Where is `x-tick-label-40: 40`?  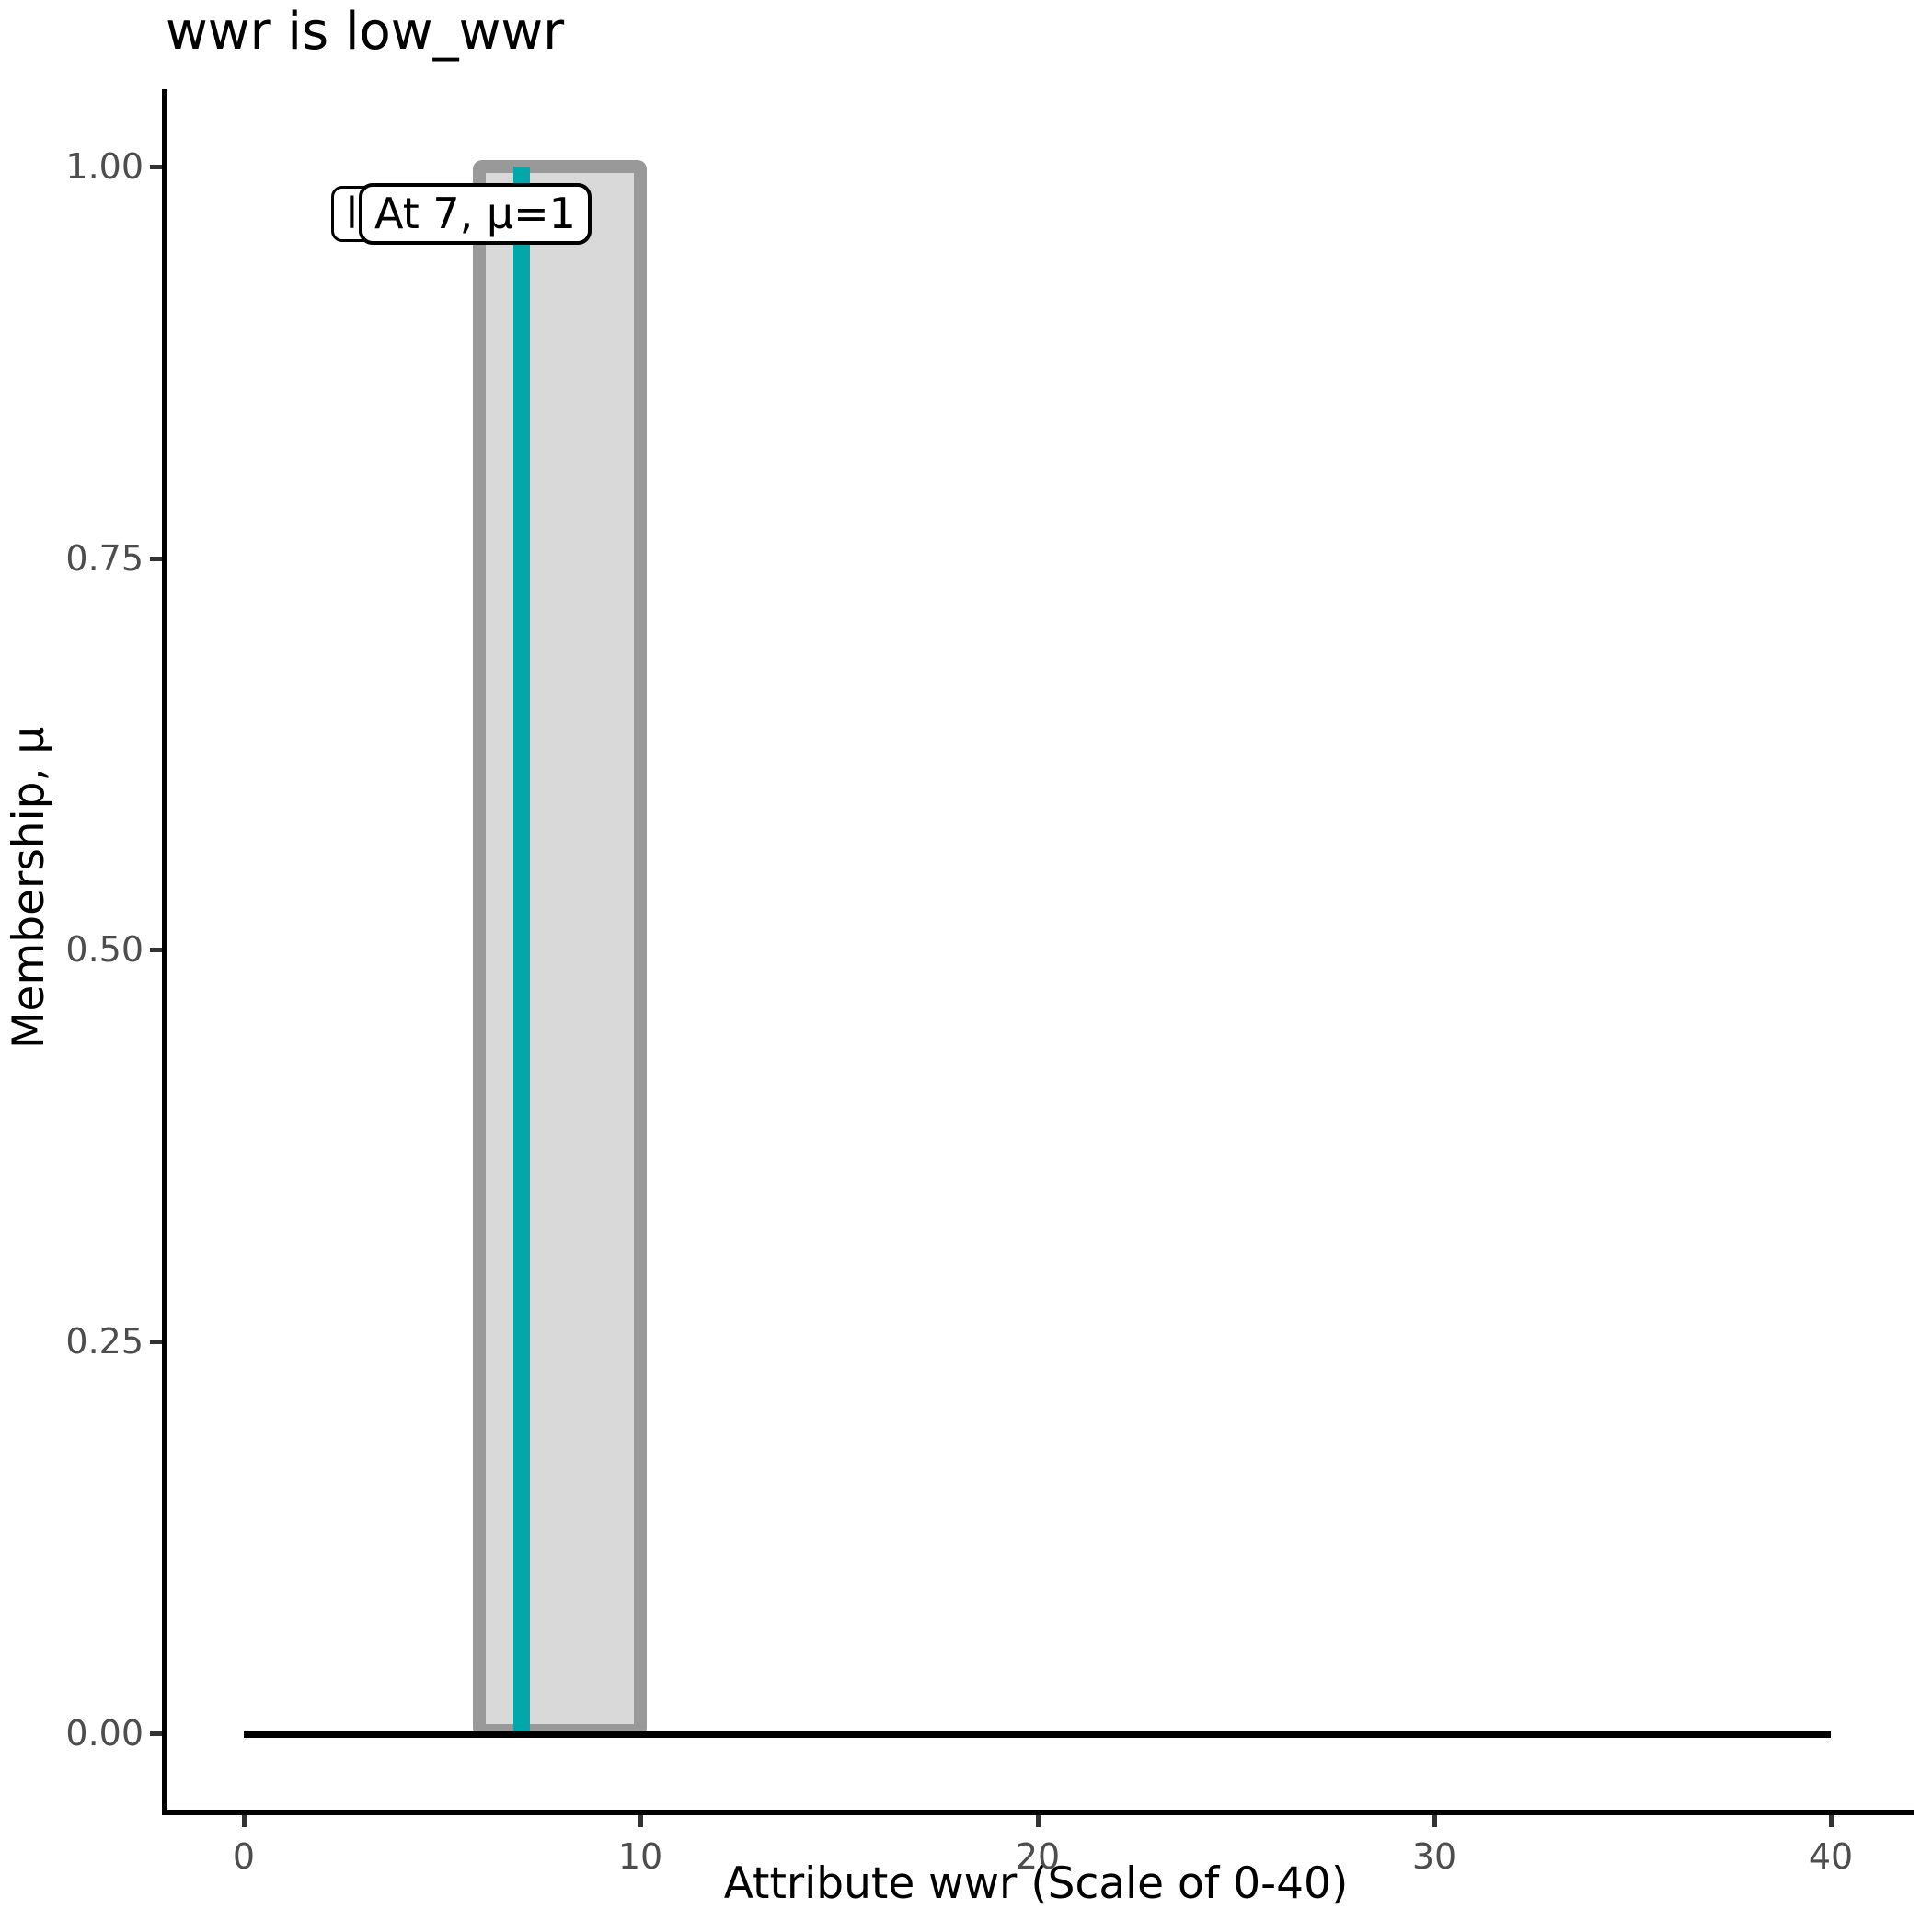 x-tick-label-40: 40 is located at coordinates (1831, 1856).